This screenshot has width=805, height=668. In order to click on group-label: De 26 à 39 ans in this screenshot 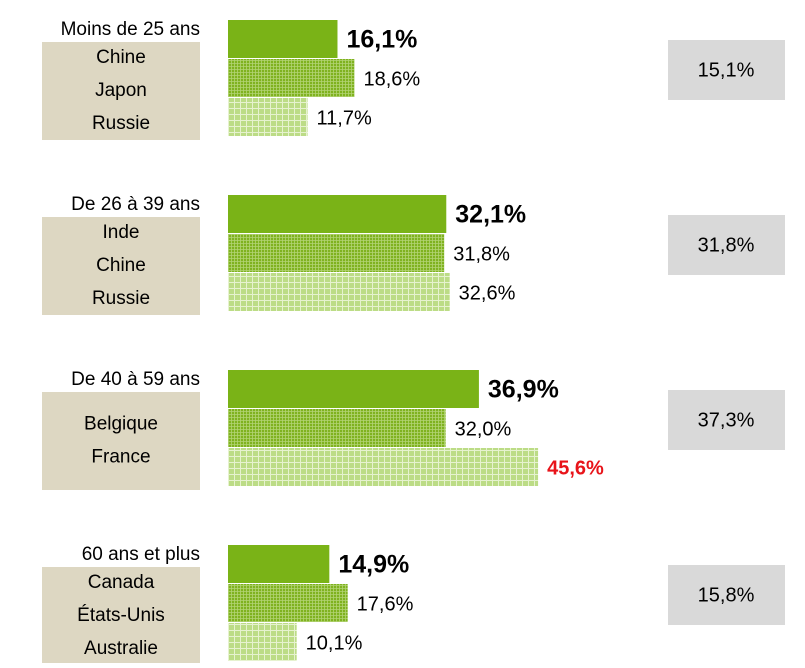, I will do `click(135, 204)`.